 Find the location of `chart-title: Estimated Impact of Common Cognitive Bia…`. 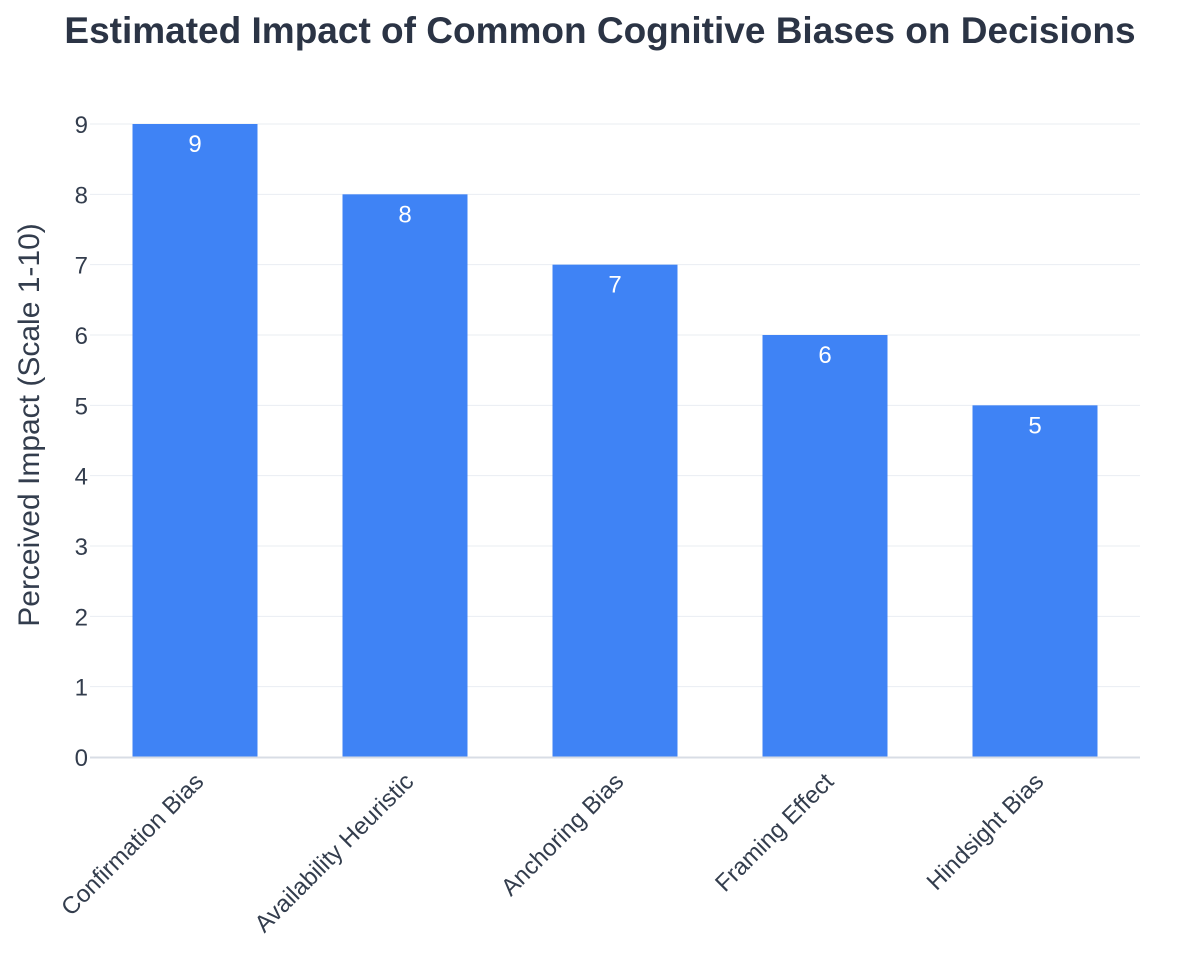

chart-title: Estimated Impact of Common Cognitive Bia… is located at coordinates (600, 30).